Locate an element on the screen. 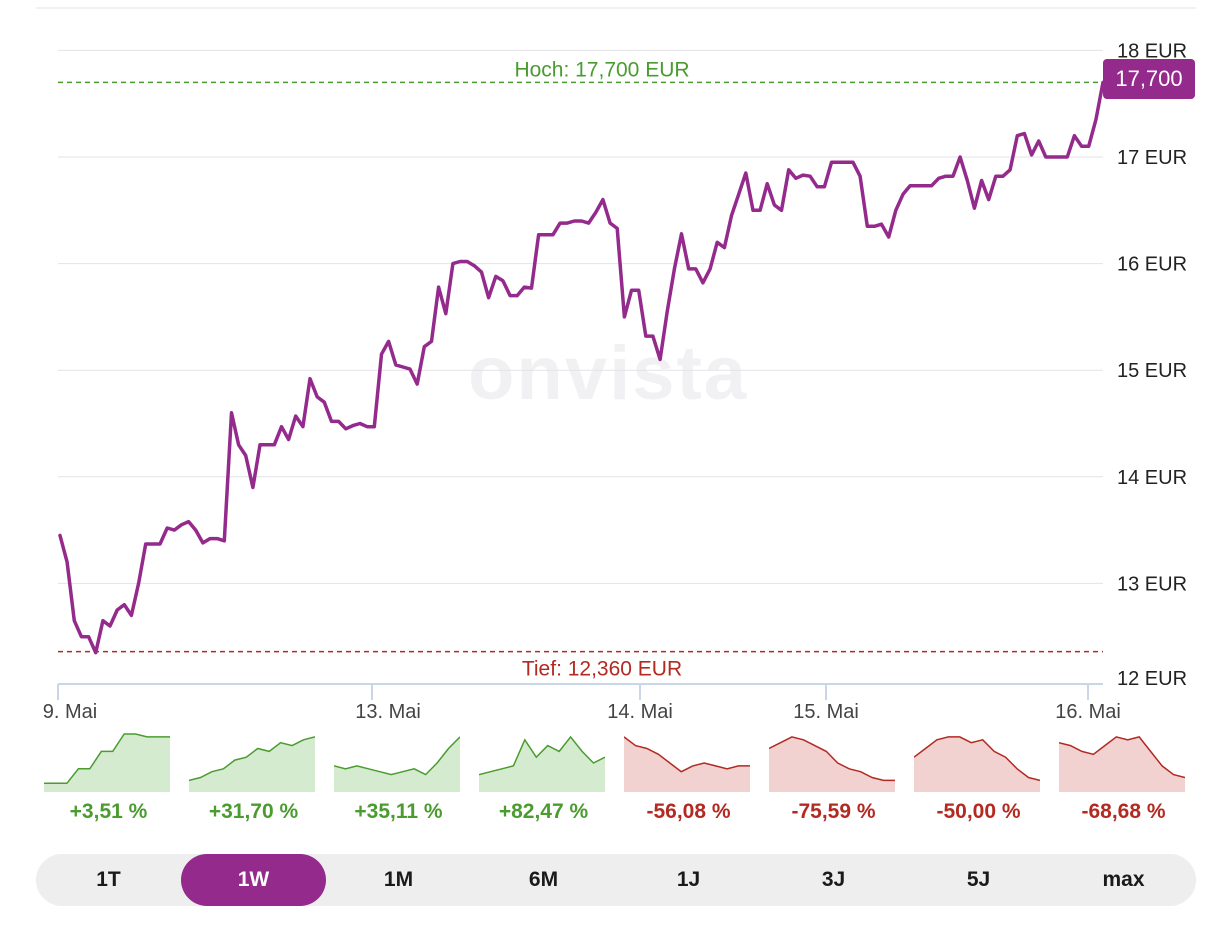 This screenshot has width=1232, height=930. performance-6m: +82,47 % is located at coordinates (543, 780).